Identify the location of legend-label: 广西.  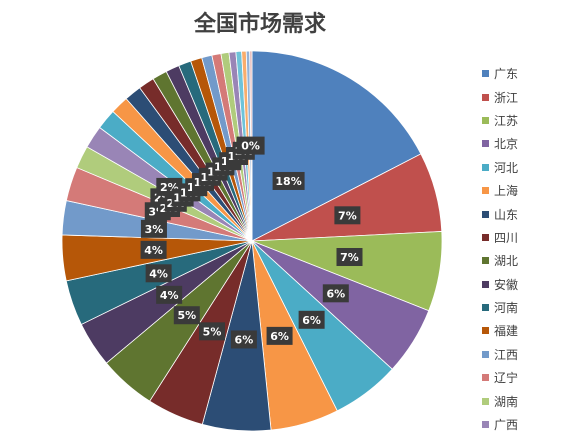
(506, 425).